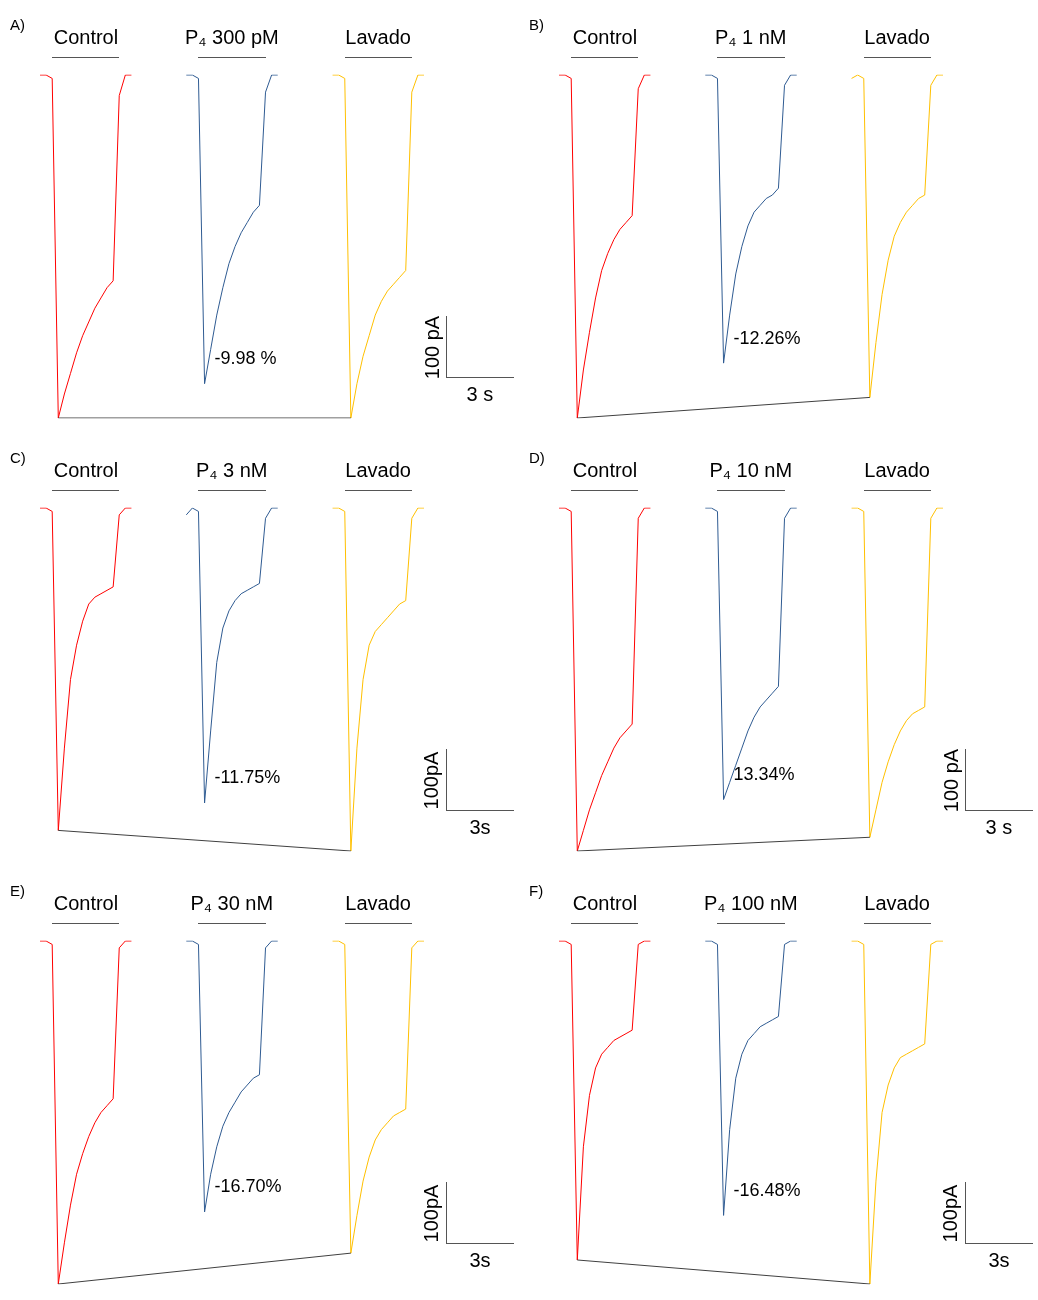 Image resolution: width=1038 pixels, height=1300 pixels. I want to click on chart-title: D), so click(537, 457).